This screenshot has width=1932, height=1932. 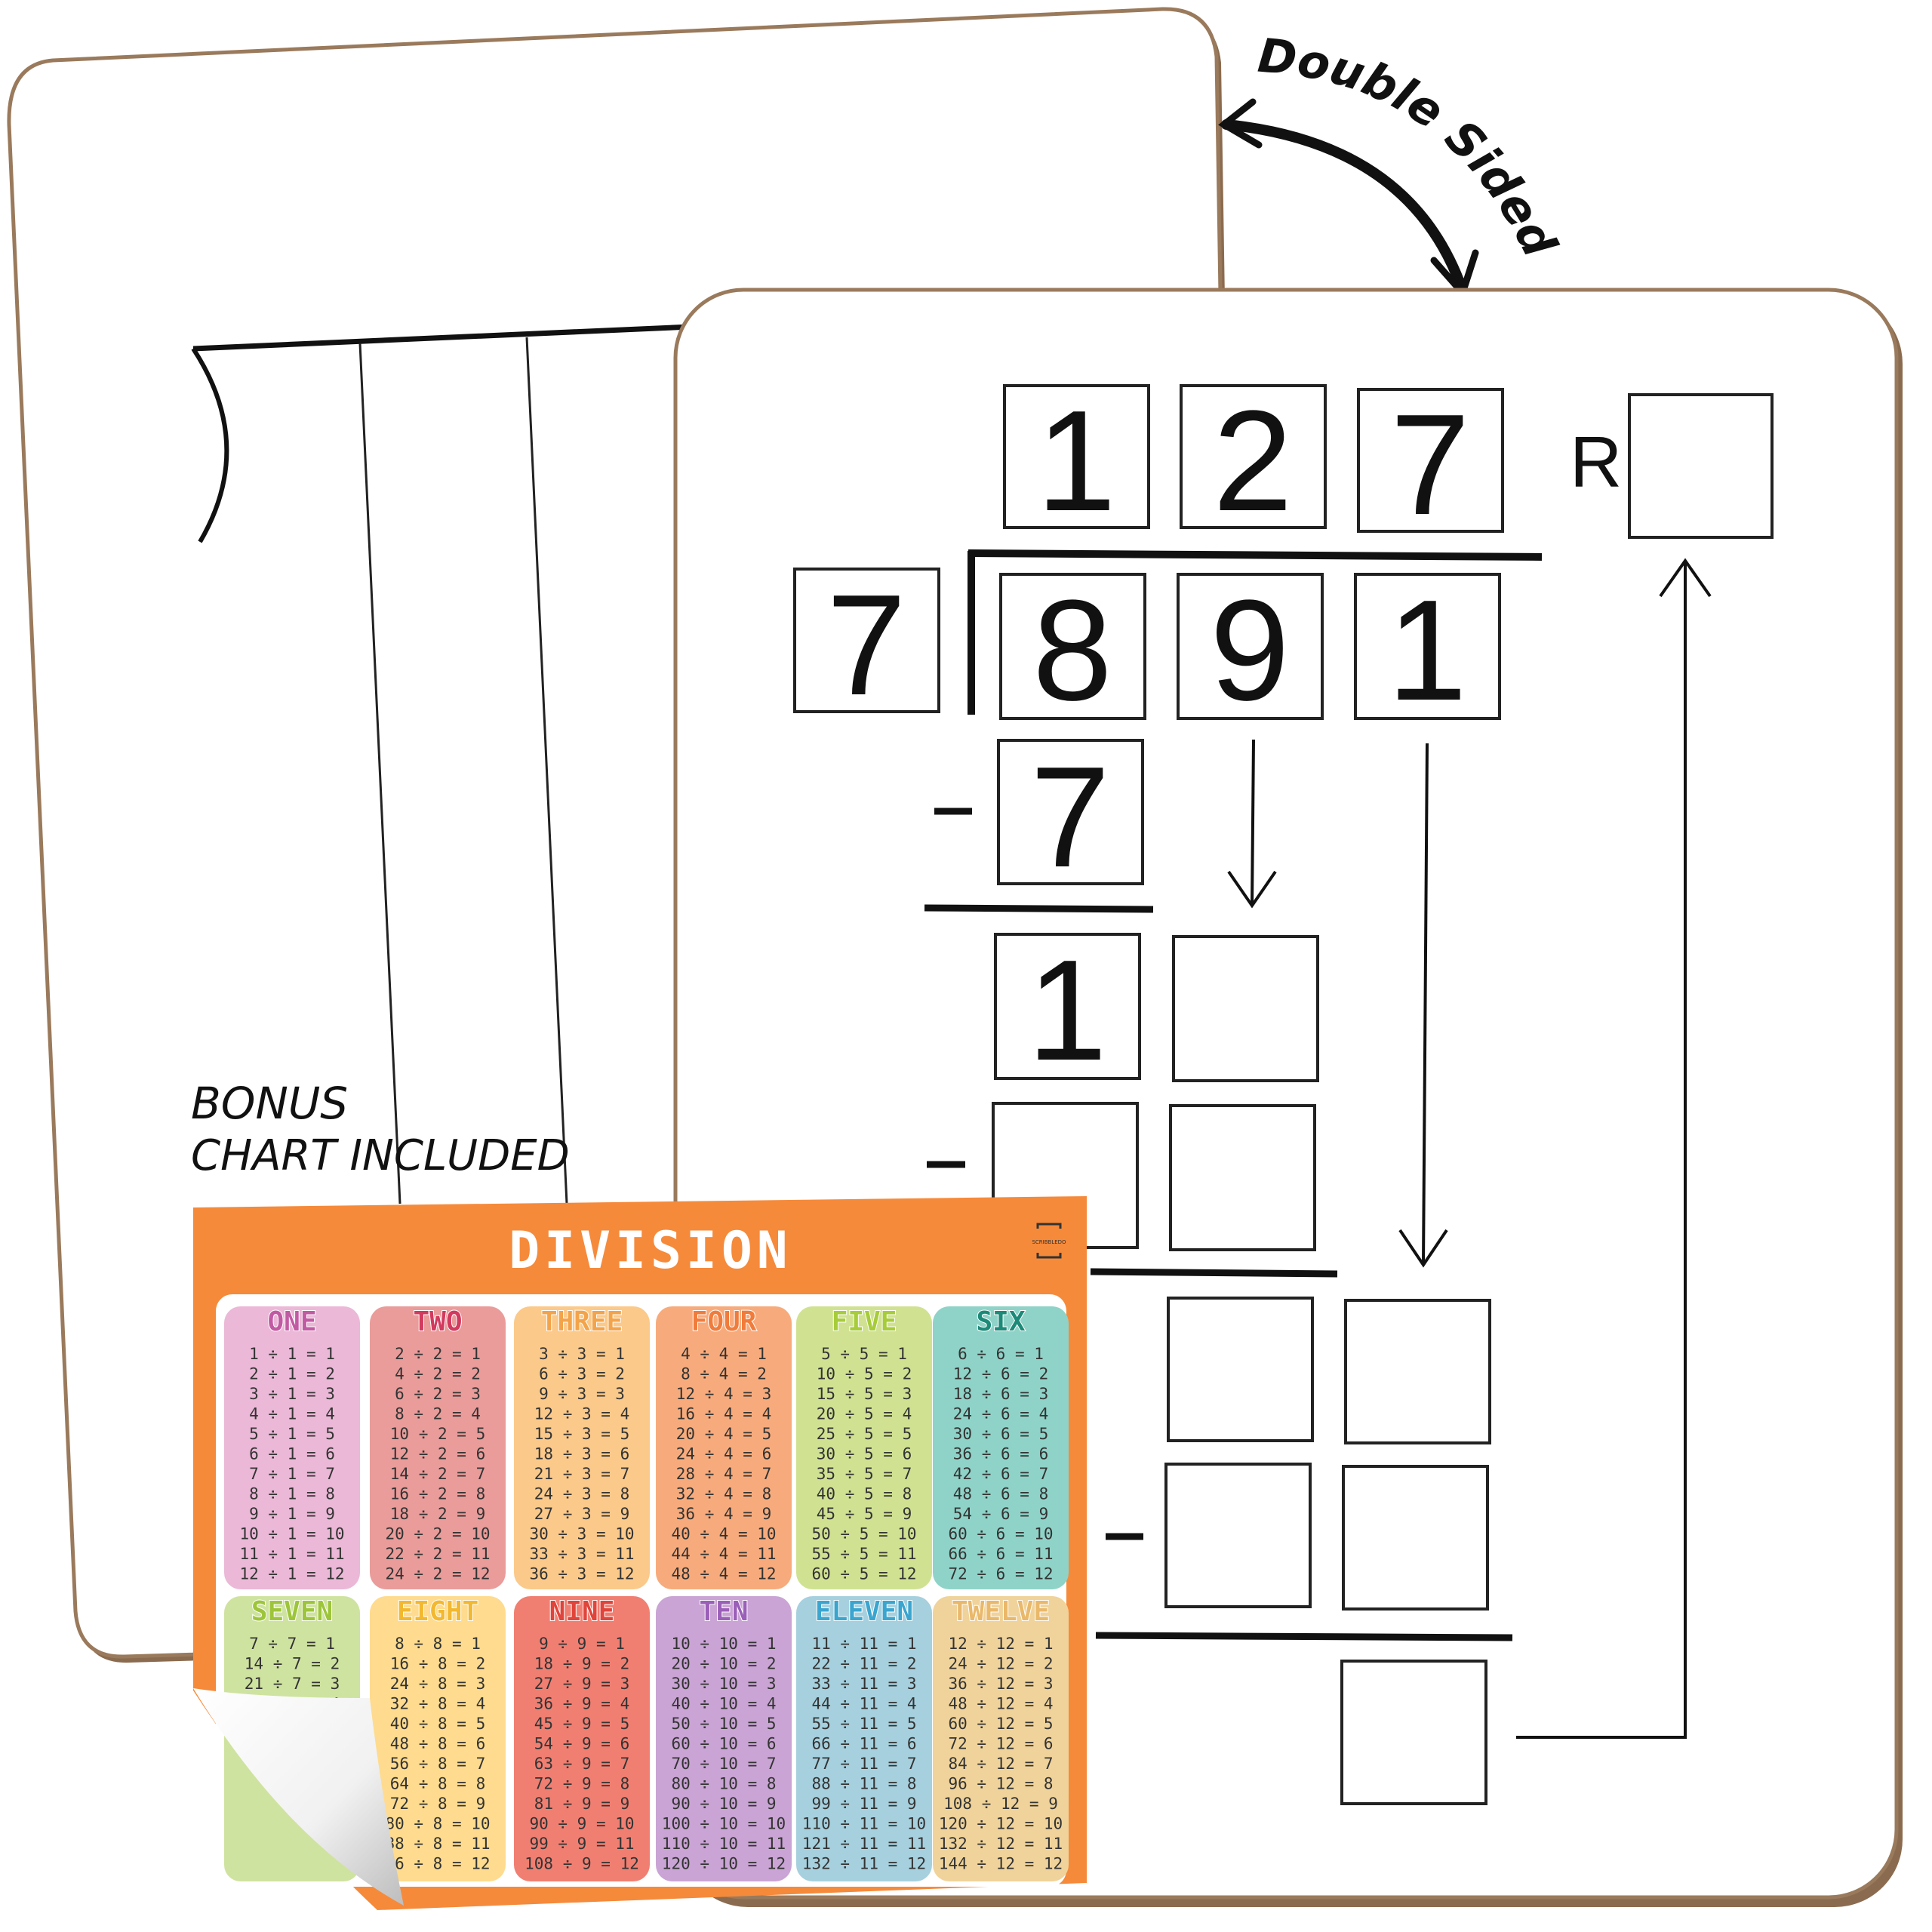 What do you see at coordinates (863, 1664) in the screenshot?
I see `division-fact: 22 ÷ 11 = 2` at bounding box center [863, 1664].